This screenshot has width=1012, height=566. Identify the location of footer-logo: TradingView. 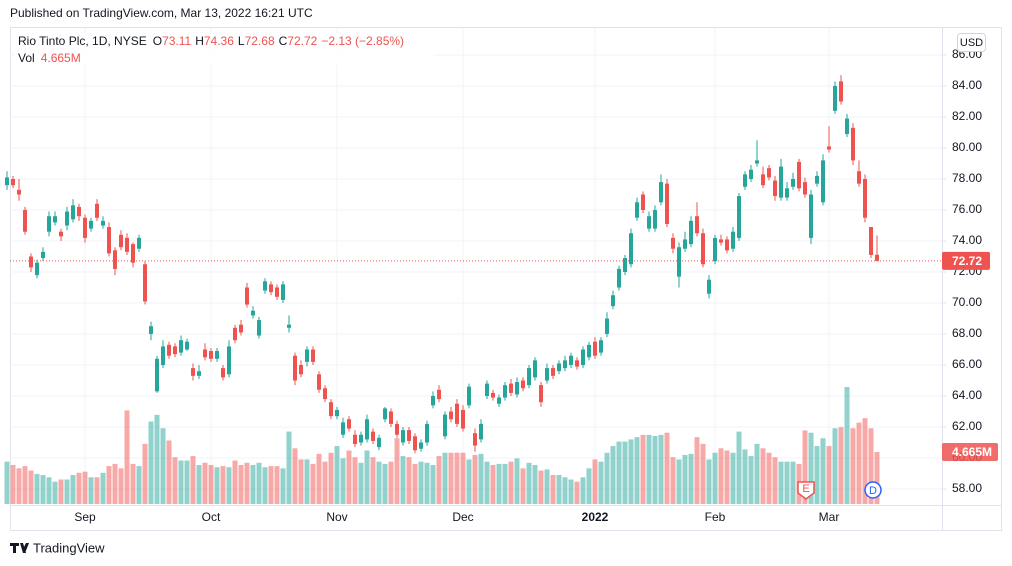
(57, 547).